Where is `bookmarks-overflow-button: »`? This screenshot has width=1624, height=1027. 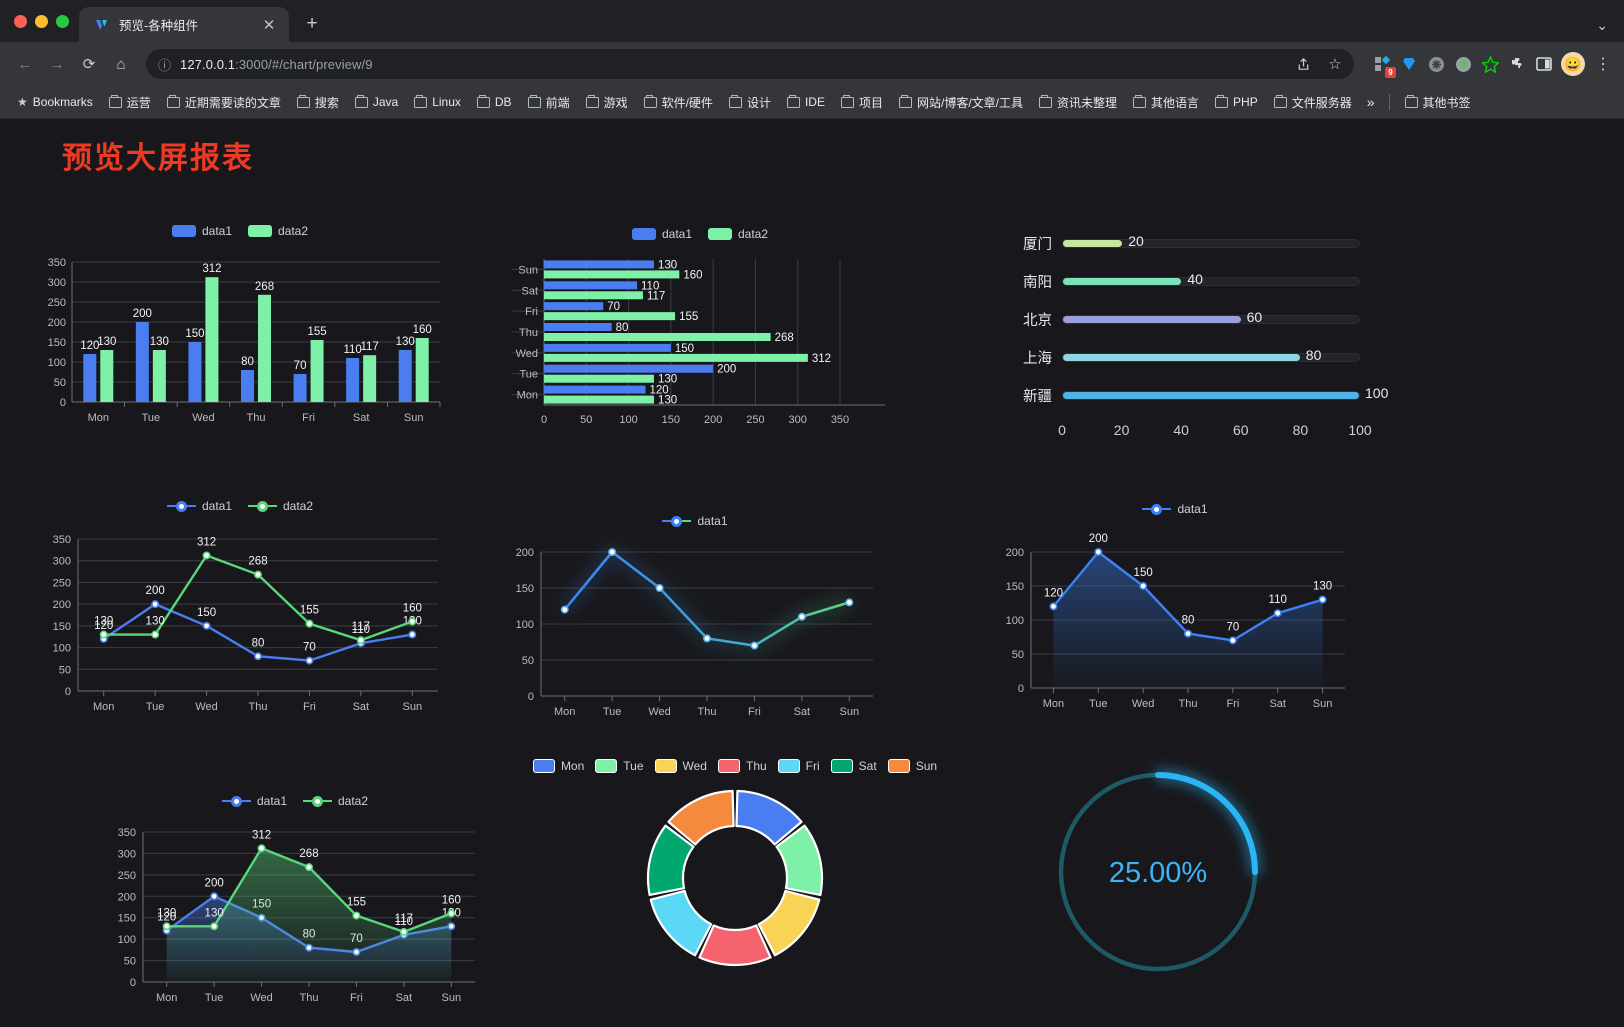 bookmarks-overflow-button: » is located at coordinates (1370, 102).